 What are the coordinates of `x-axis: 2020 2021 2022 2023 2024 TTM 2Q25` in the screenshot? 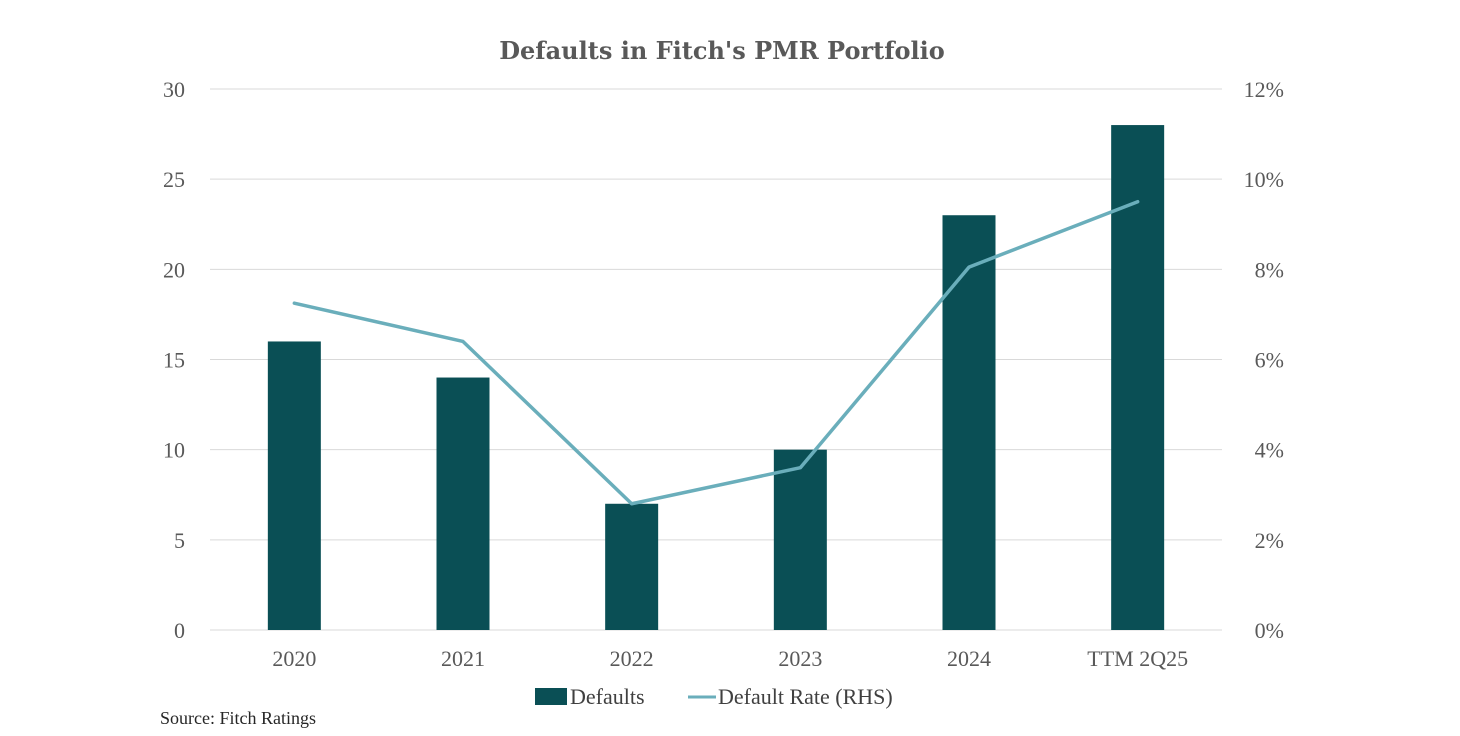 It's located at (730, 658).